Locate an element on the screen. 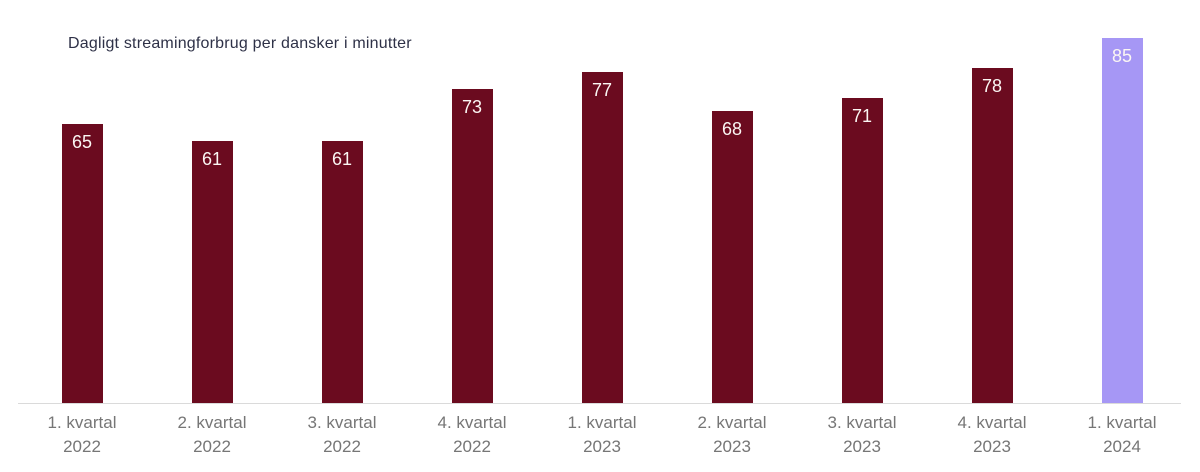 The width and height of the screenshot is (1200, 472). x-tick-label: 2. kvartal 2023 is located at coordinates (732, 434).